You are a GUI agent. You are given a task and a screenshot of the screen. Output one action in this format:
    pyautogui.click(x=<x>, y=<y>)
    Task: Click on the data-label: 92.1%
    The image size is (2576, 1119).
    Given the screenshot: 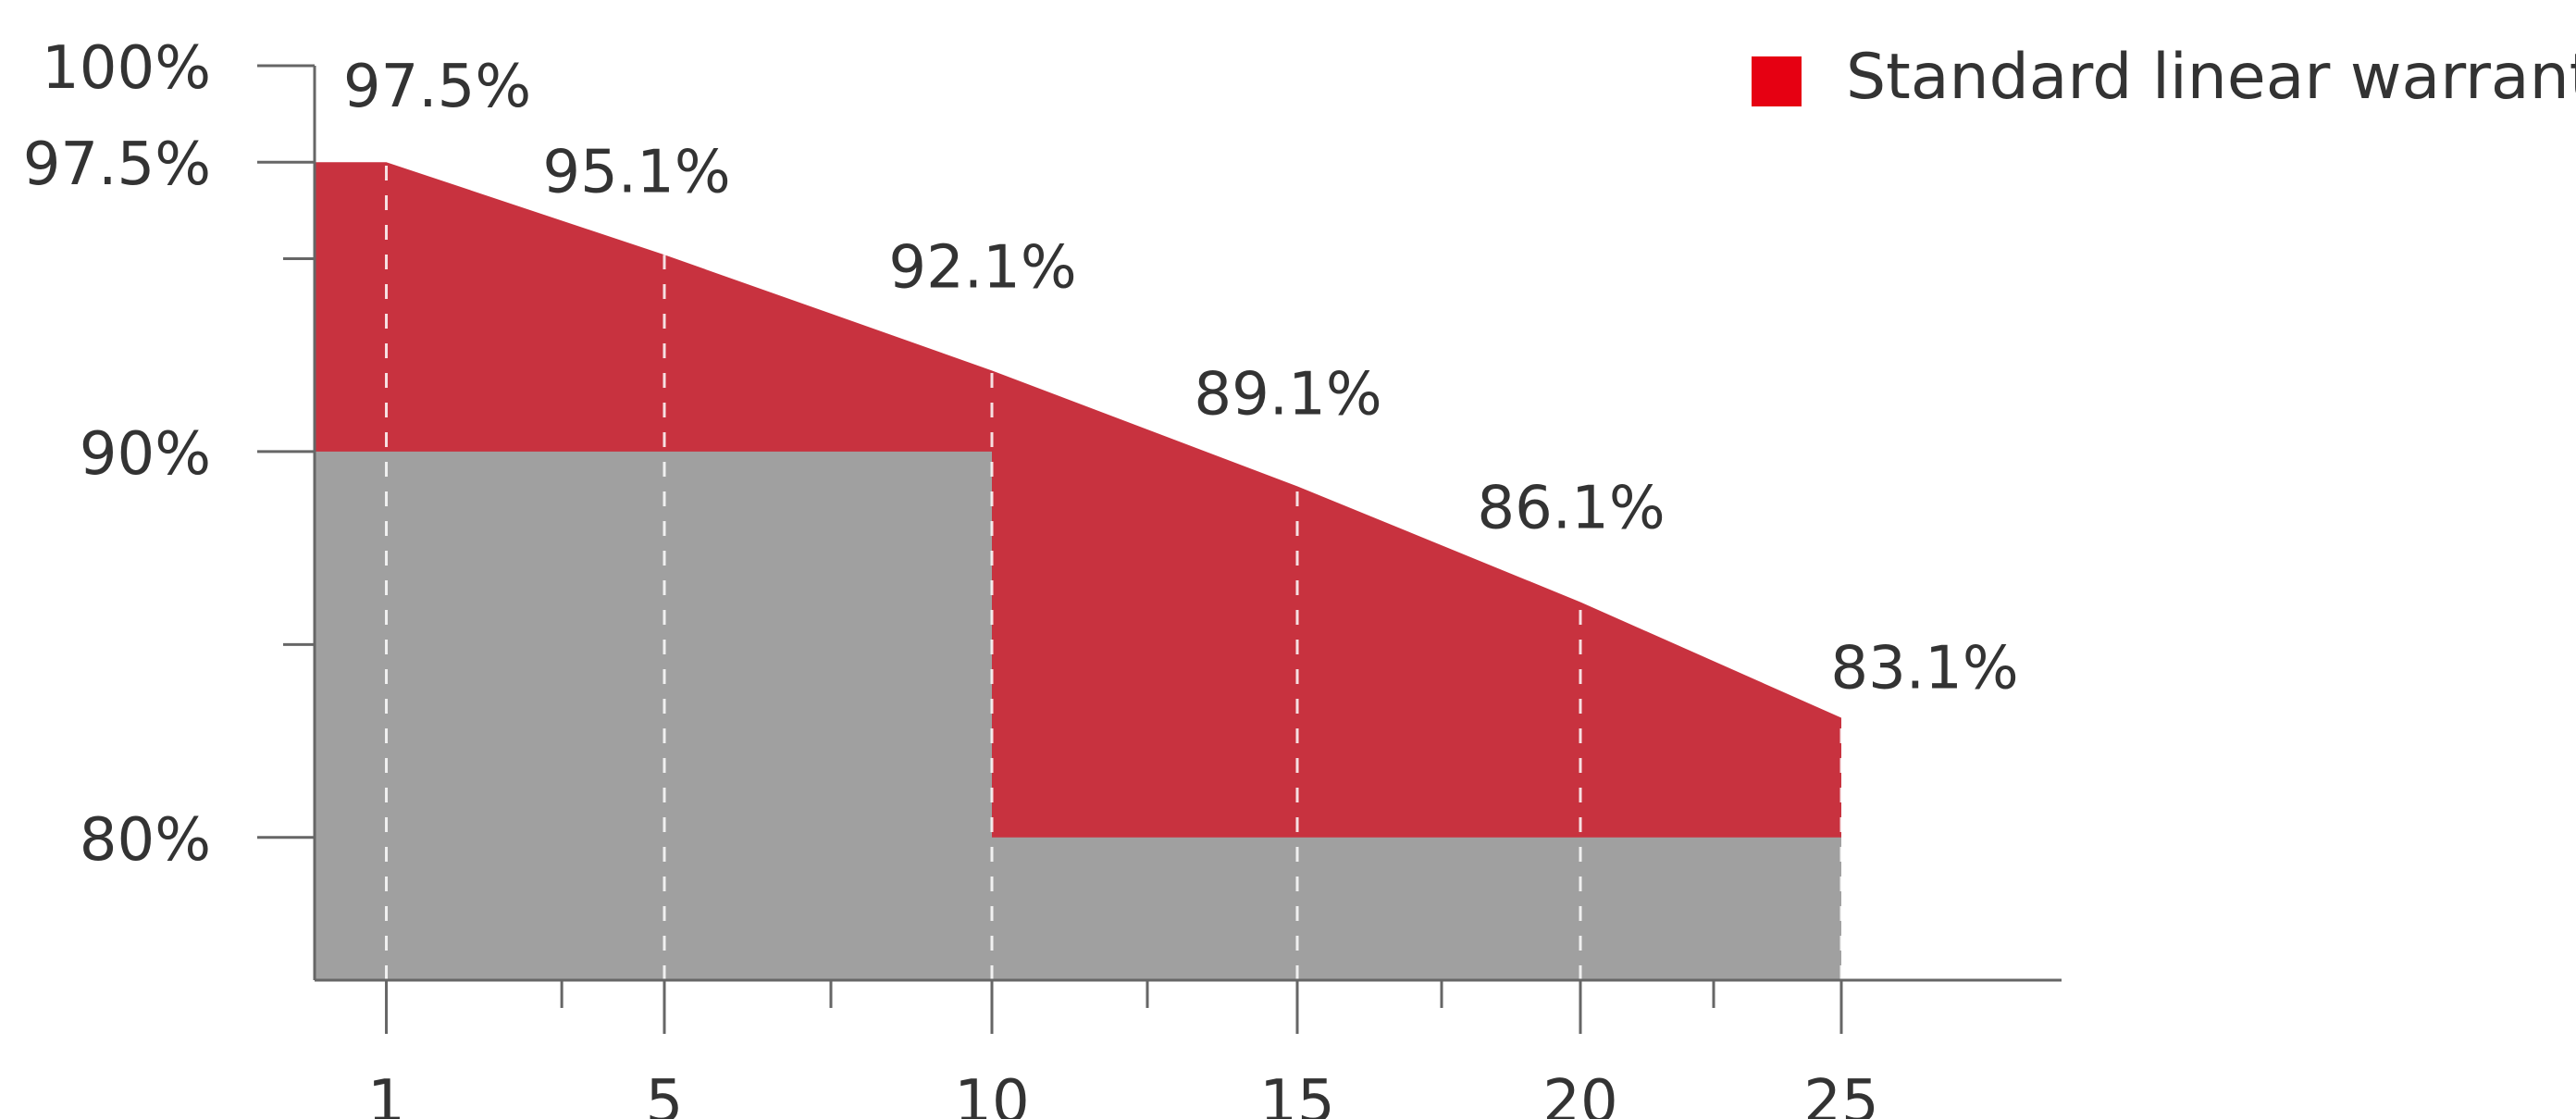 What is the action you would take?
    pyautogui.click(x=982, y=267)
    